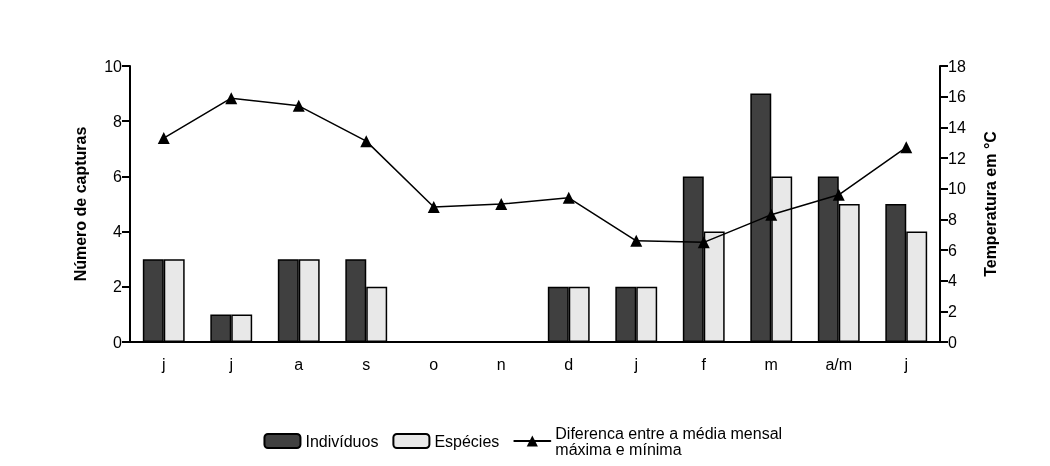 The width and height of the screenshot is (1050, 466). What do you see at coordinates (118, 342) in the screenshot?
I see `y-tick-label: 0` at bounding box center [118, 342].